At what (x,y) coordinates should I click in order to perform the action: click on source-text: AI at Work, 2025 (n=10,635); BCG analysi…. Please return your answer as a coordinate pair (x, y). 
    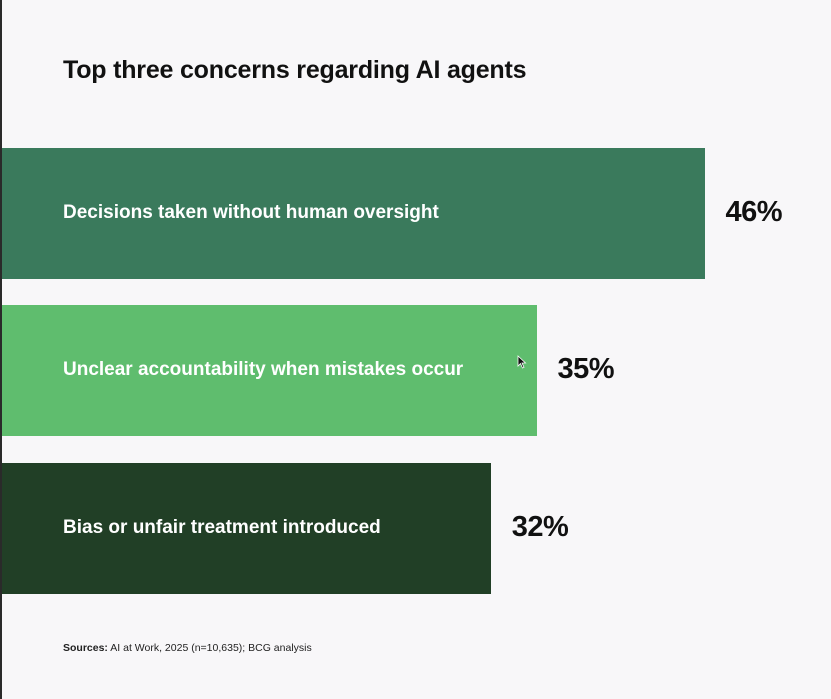
    Looking at the image, I should click on (211, 648).